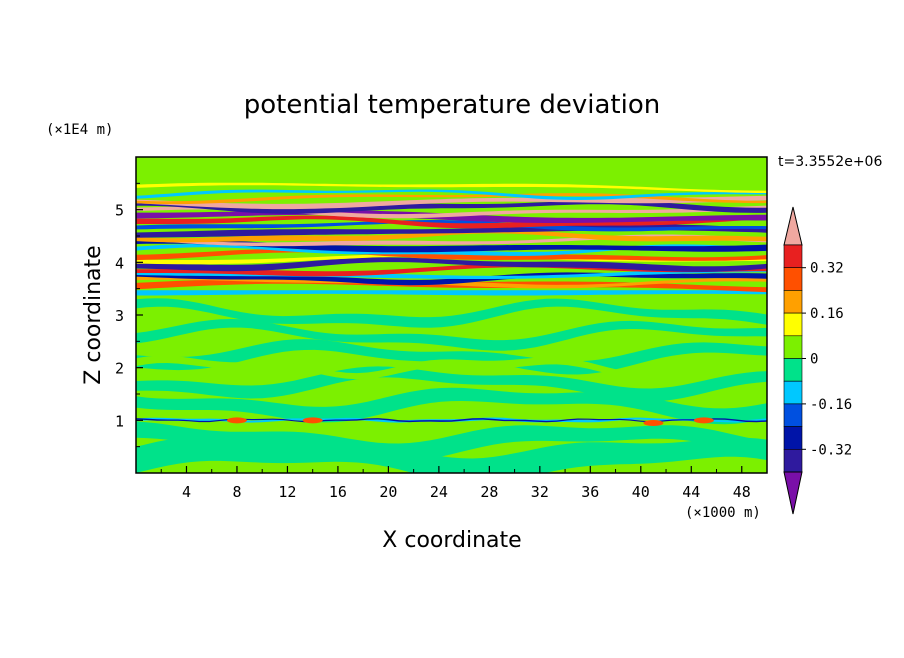 The image size is (904, 658). What do you see at coordinates (831, 450) in the screenshot?
I see `colorbar-label: -0.32` at bounding box center [831, 450].